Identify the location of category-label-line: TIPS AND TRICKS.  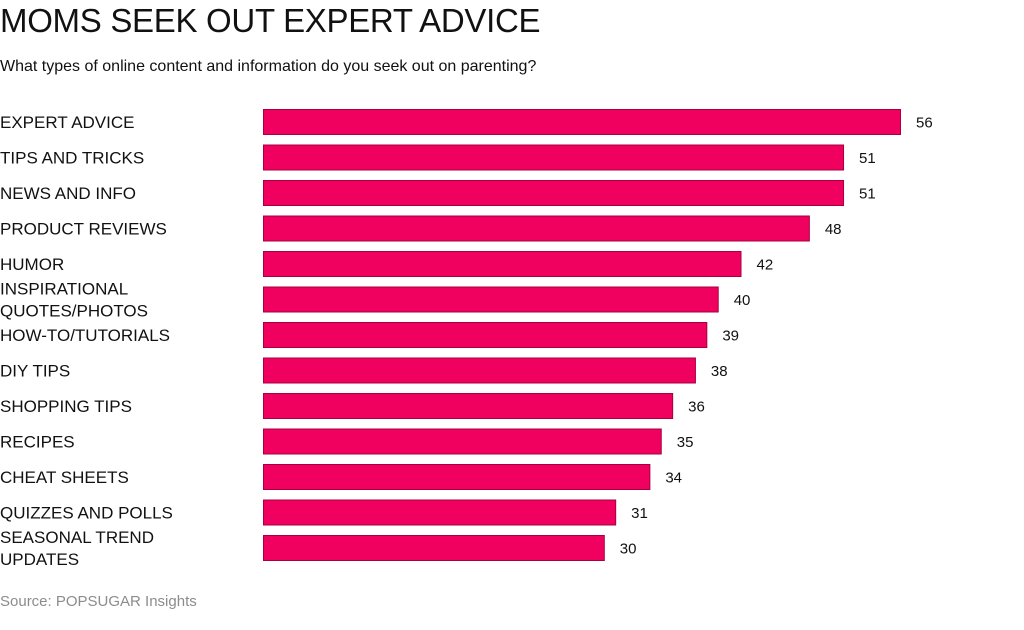
(72, 158).